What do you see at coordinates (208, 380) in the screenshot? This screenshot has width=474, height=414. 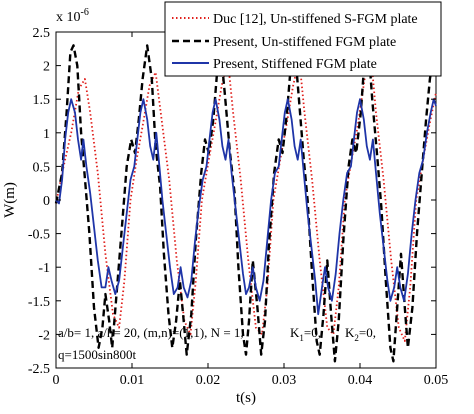 I see `x-tick-label: 0.02` at bounding box center [208, 380].